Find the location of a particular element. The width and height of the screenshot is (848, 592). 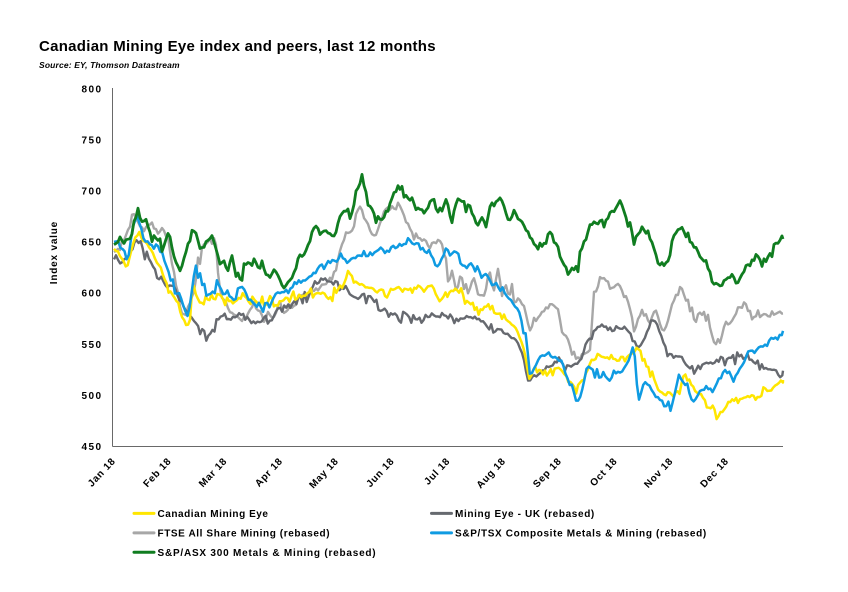

svg-text: Index value is located at coordinates (54, 252).